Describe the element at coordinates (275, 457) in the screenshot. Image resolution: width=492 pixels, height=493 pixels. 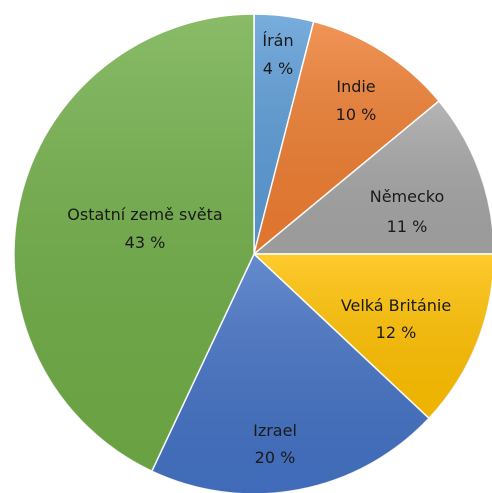
I see `slice-value-label: 20 %` at that location.